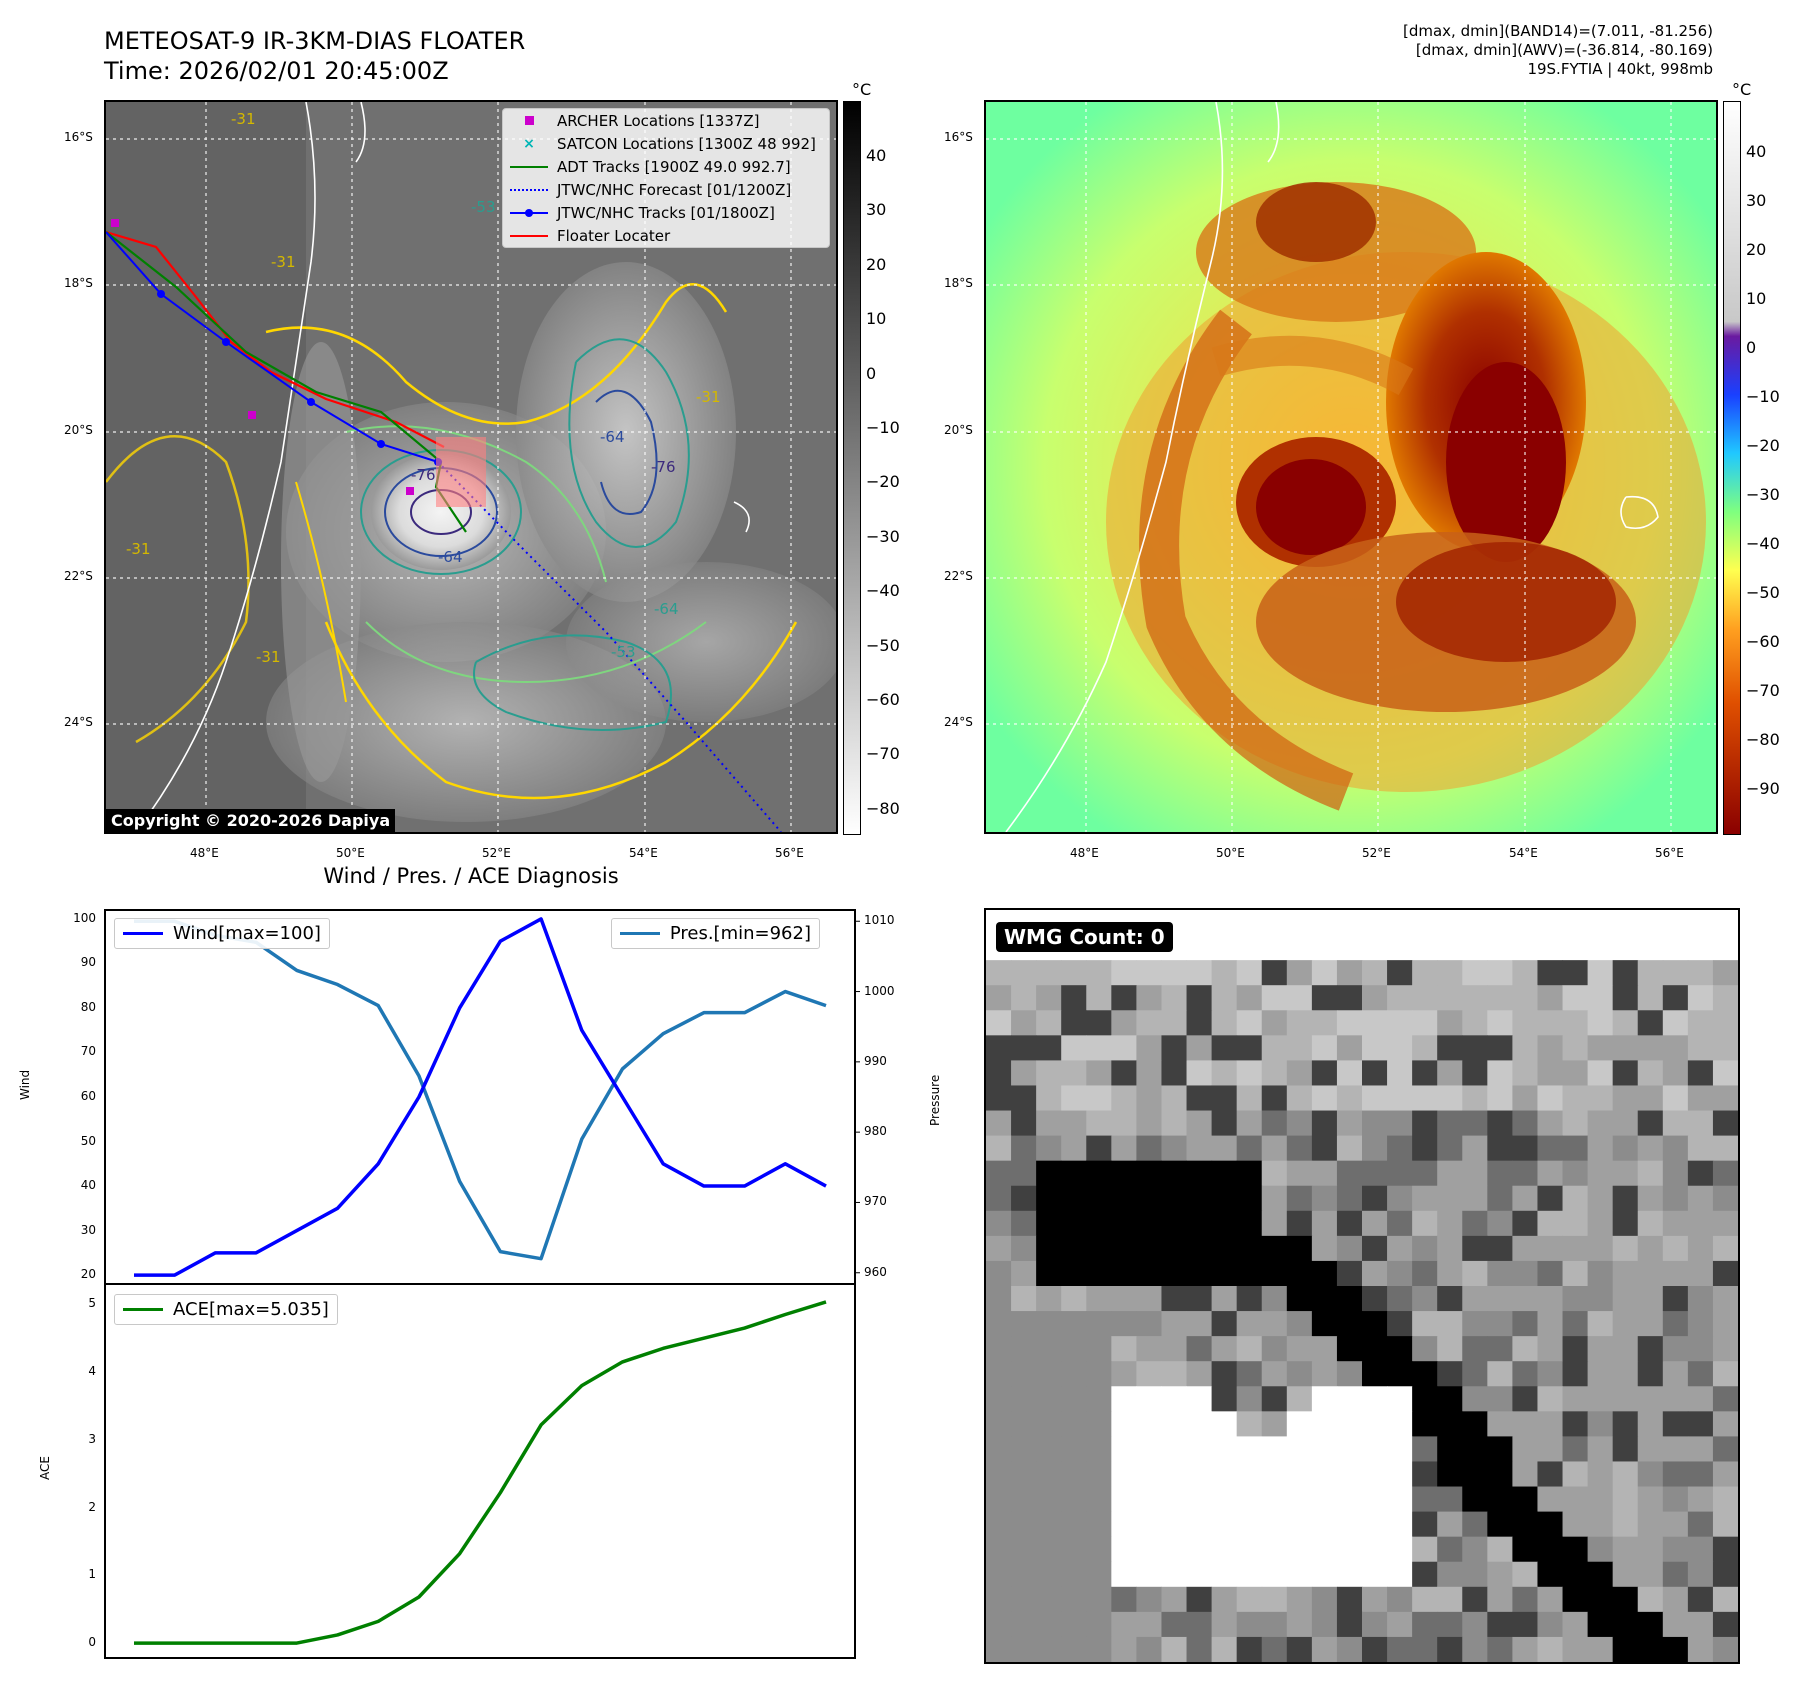  I want to click on contour-label: -31, so click(243, 119).